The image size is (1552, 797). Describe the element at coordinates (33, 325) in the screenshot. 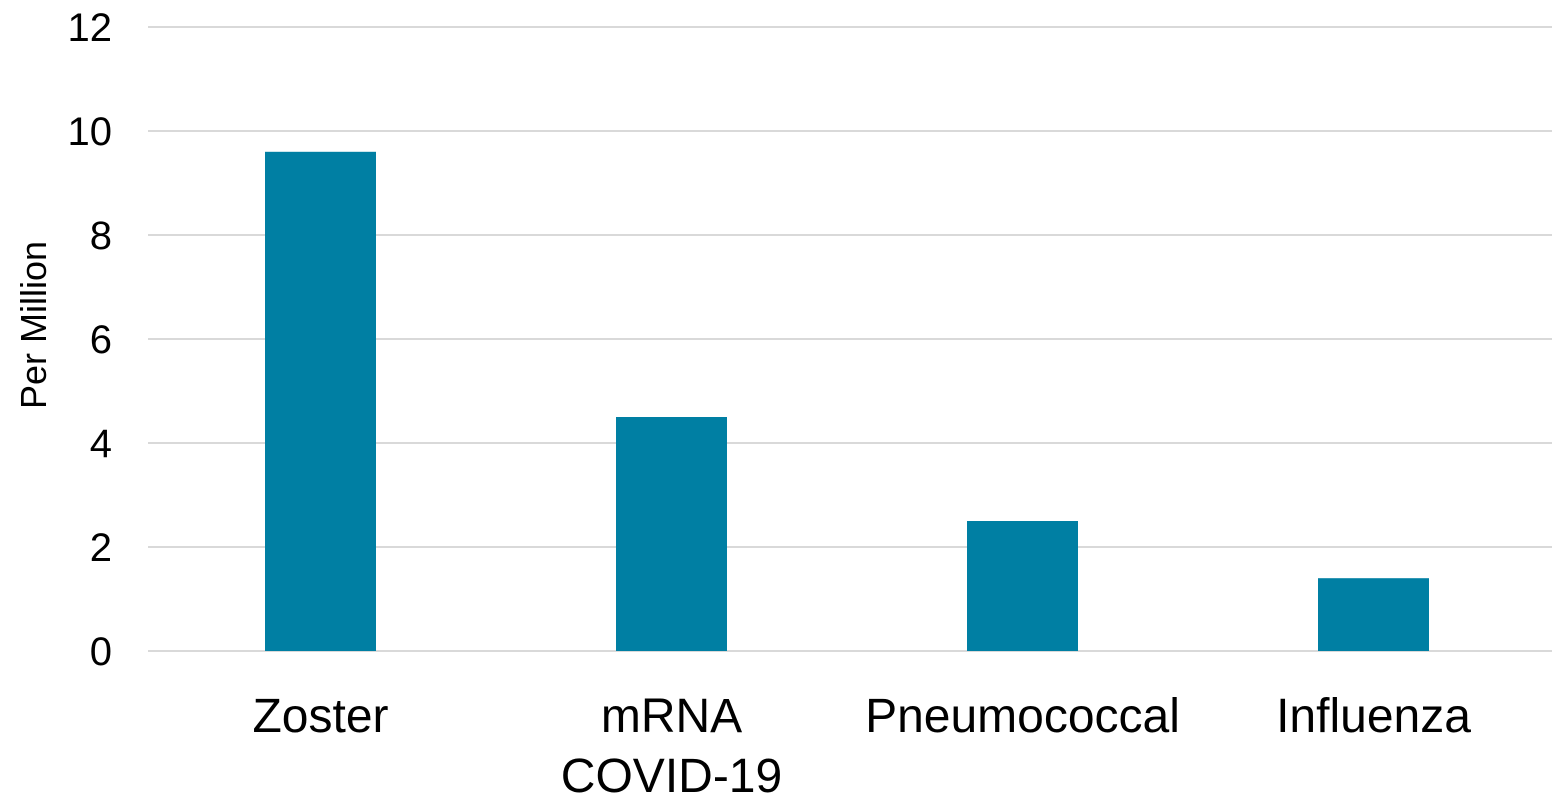

I see `y-axis-title: Per Million` at that location.